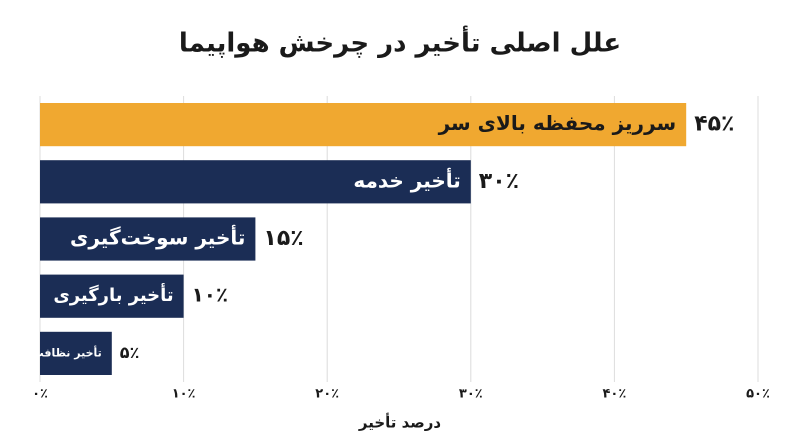  I want to click on x-axis-label: درصد تأخیر, so click(400, 422).